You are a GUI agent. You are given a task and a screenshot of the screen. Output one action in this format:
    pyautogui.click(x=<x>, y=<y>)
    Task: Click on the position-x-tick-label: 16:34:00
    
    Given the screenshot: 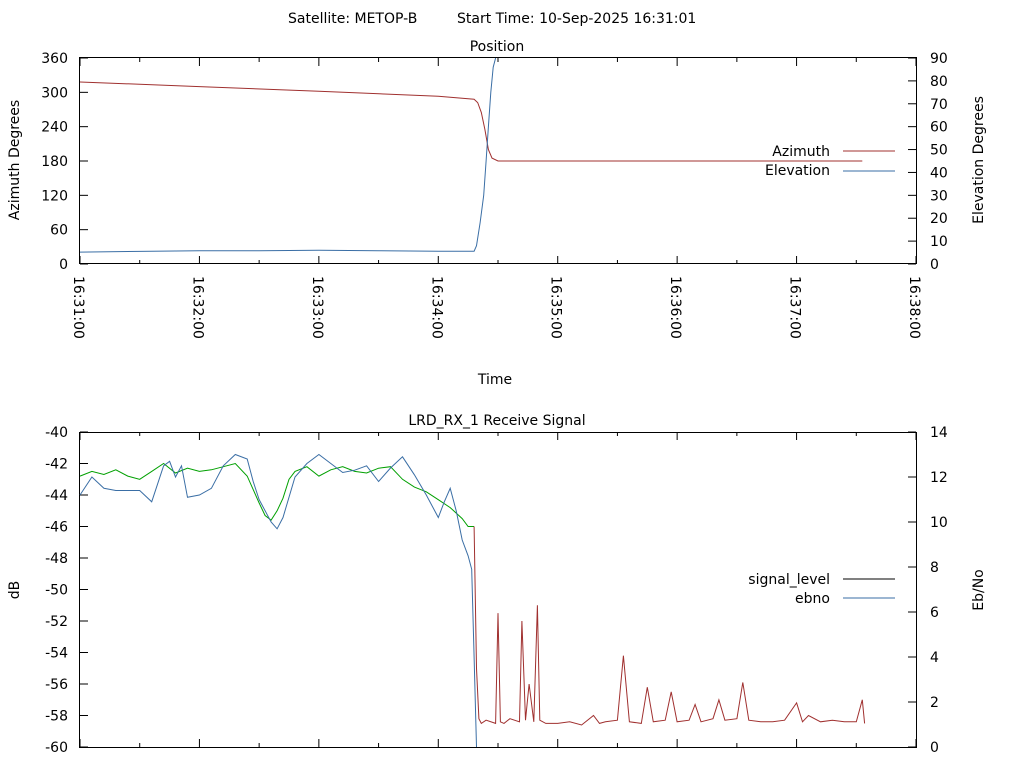 What is the action you would take?
    pyautogui.click(x=436, y=307)
    